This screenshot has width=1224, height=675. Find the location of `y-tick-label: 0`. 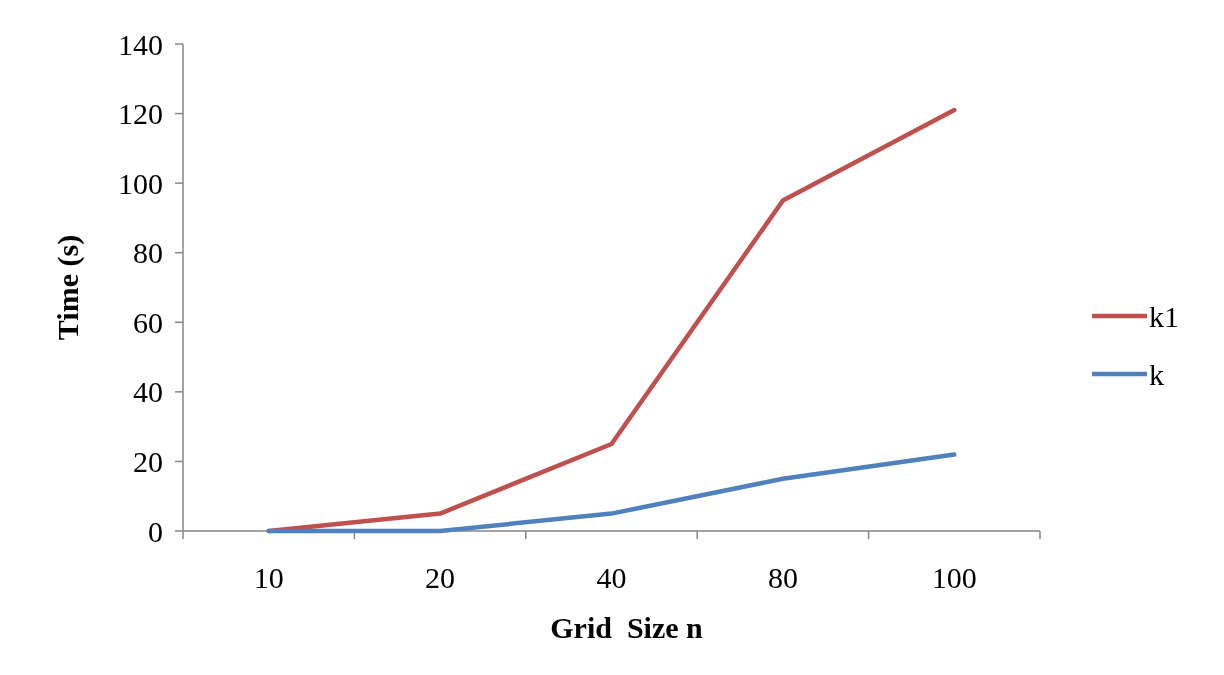

y-tick-label: 0 is located at coordinates (155, 531).